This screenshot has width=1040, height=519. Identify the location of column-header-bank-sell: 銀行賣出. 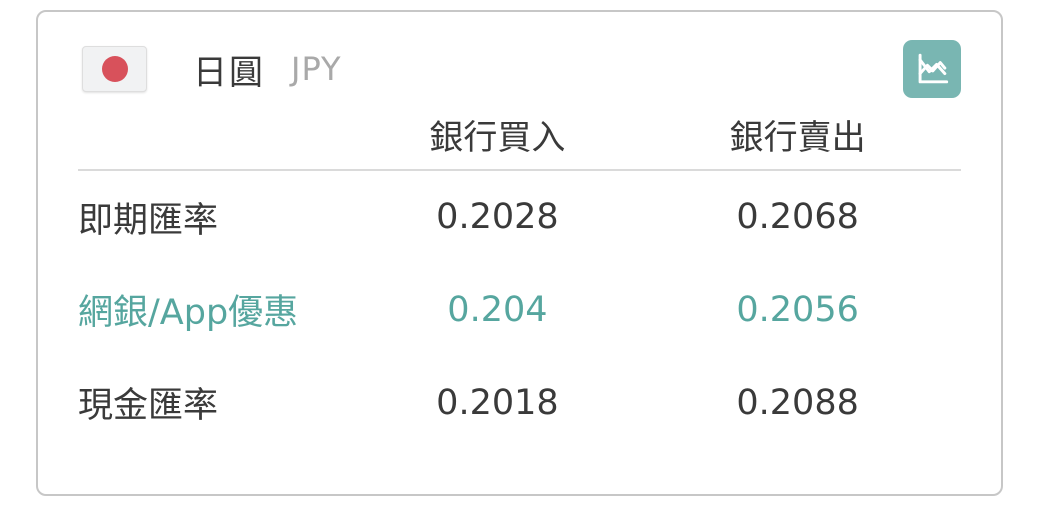
(797, 135).